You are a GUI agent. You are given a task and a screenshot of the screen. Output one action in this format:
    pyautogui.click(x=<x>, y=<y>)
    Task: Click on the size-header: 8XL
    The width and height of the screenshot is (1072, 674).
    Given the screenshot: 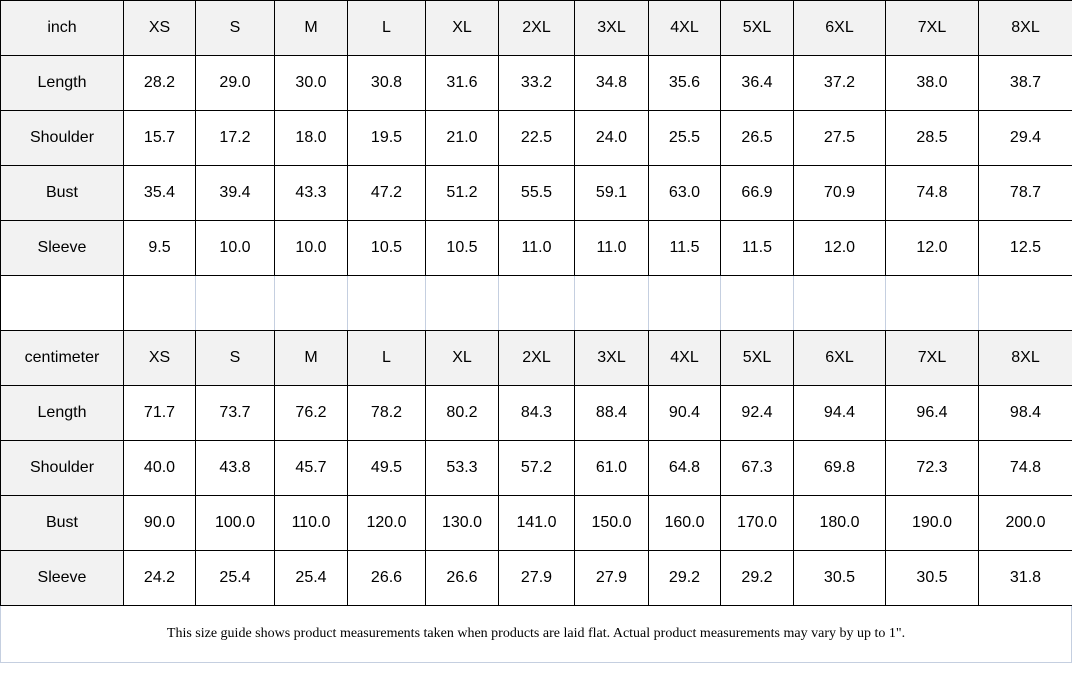 What is the action you would take?
    pyautogui.click(x=1025, y=358)
    